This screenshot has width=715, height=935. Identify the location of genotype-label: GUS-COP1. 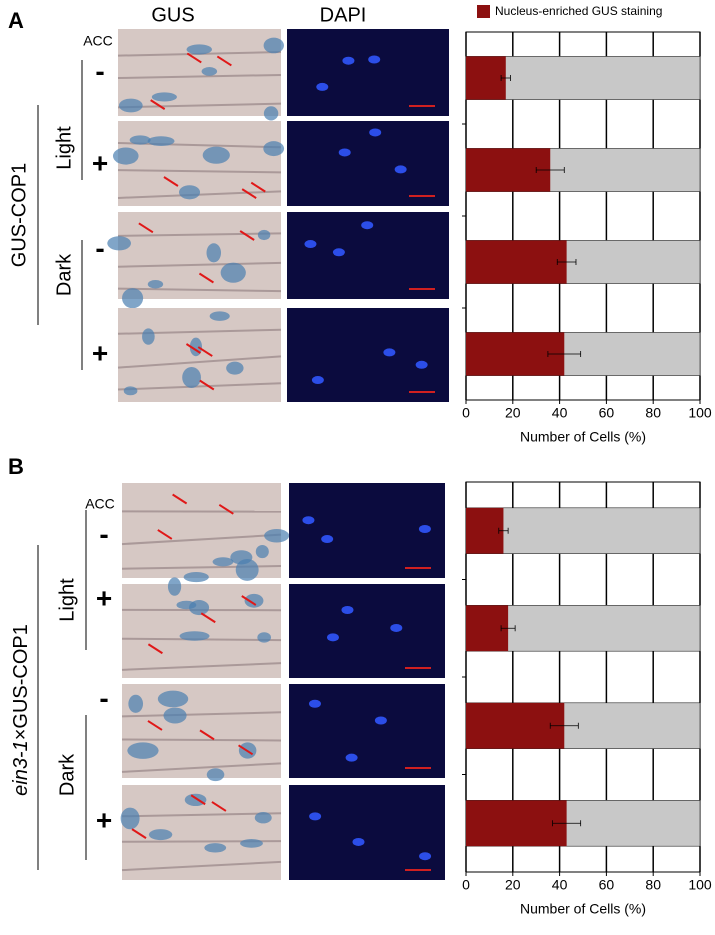
(19, 215).